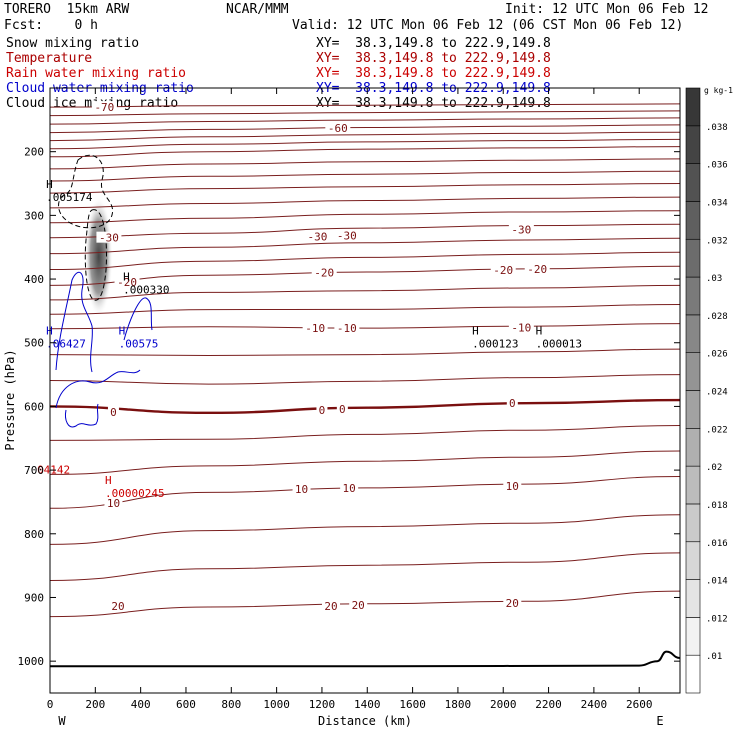 The image size is (740, 740). Describe the element at coordinates (365, 105) in the screenshot. I see `isotherm--70` at that location.